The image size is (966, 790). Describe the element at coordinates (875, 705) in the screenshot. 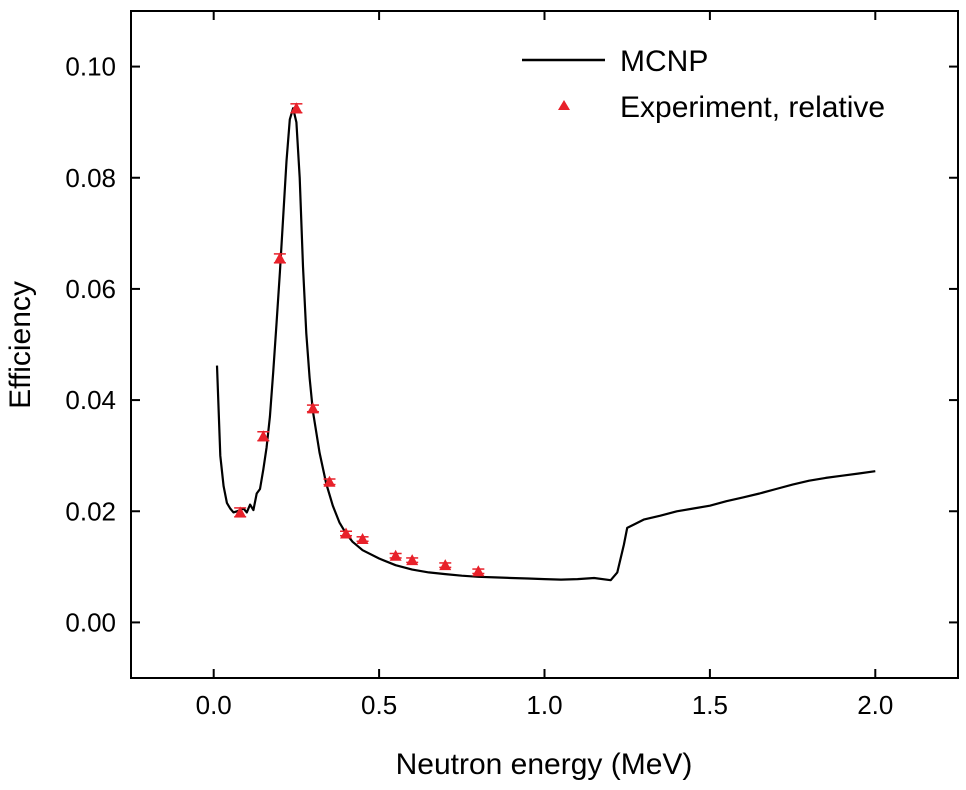

I see `x-tick-label: 2.0` at that location.